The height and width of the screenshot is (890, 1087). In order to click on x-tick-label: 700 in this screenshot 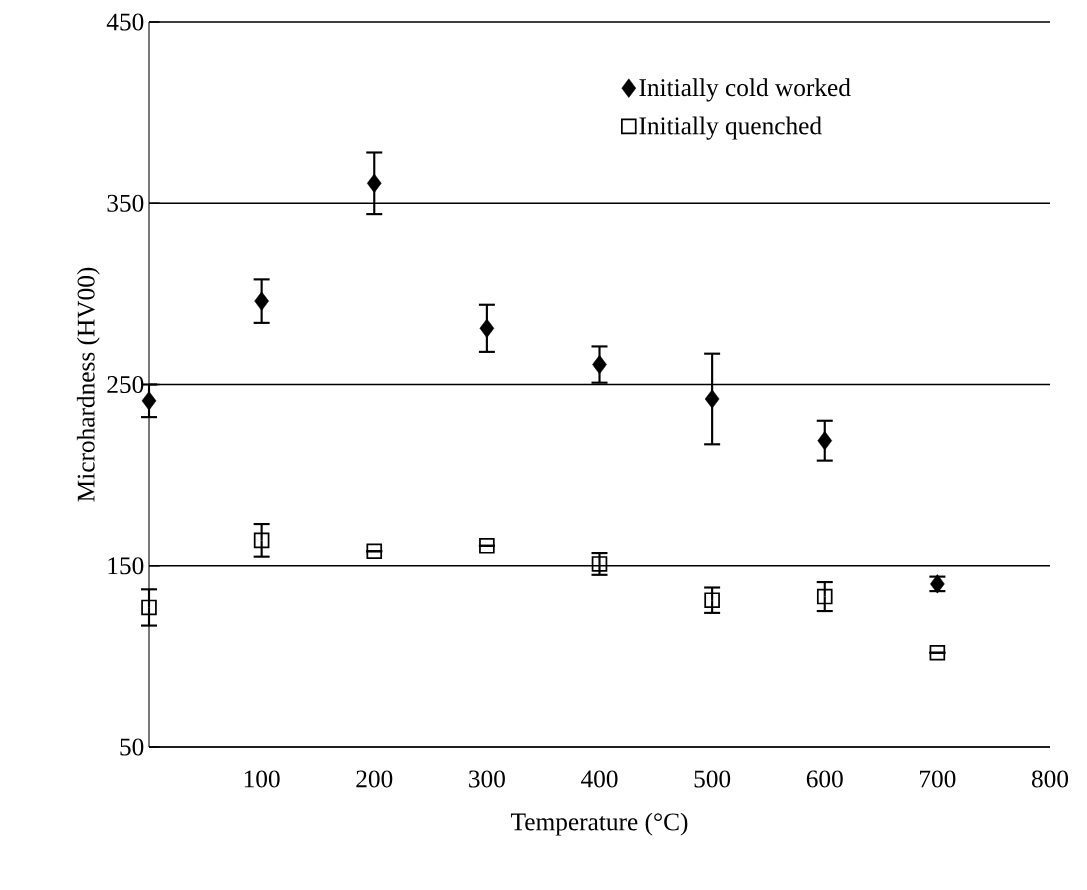, I will do `click(938, 779)`.